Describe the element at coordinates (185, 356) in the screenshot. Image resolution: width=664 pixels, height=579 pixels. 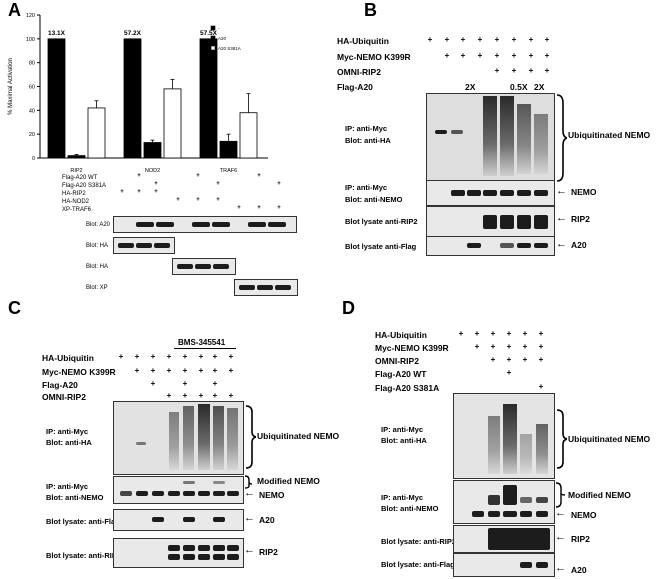
I see `gridC-plus-r0-c4: +` at that location.